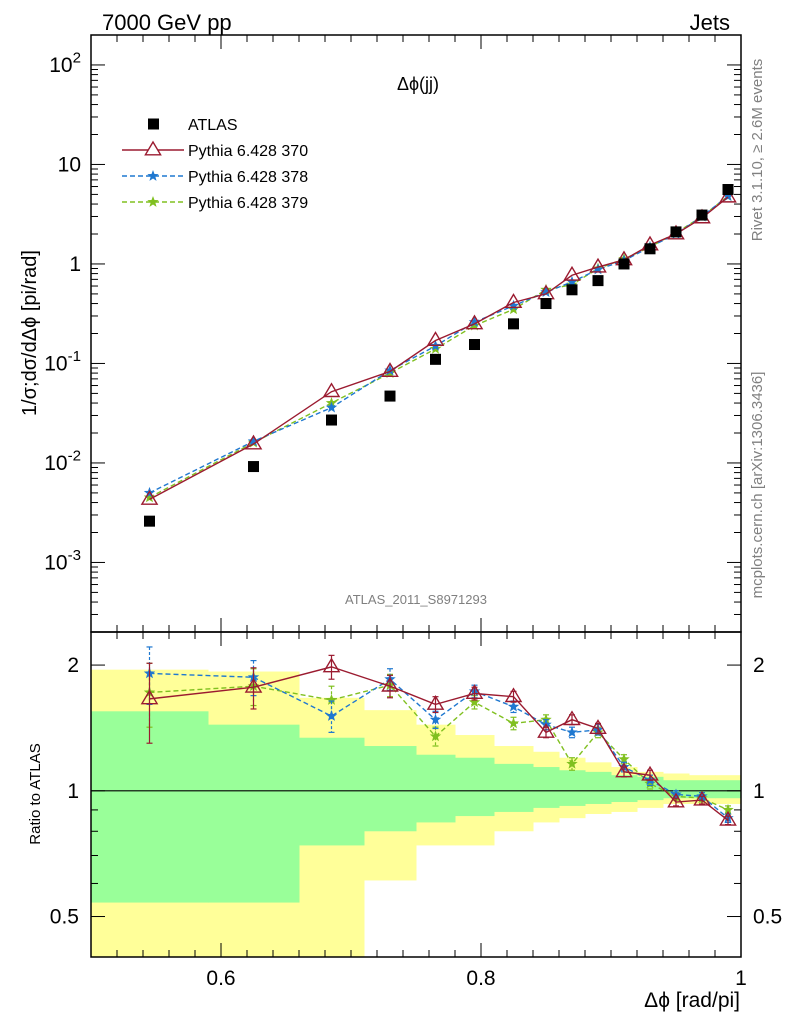 Image resolution: width=786 pixels, height=1024 pixels. What do you see at coordinates (757, 485) in the screenshot?
I see `mcplots-label: mcplots.cern.ch [arXiv:1306.3436]` at bounding box center [757, 485].